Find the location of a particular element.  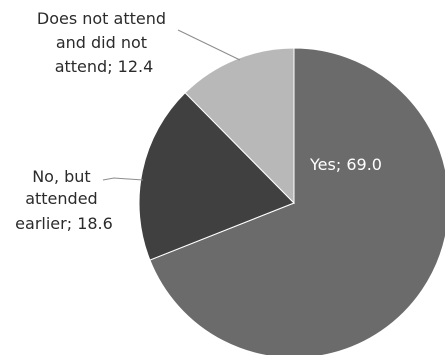

pie-slice-does-not is located at coordinates (239, 126).